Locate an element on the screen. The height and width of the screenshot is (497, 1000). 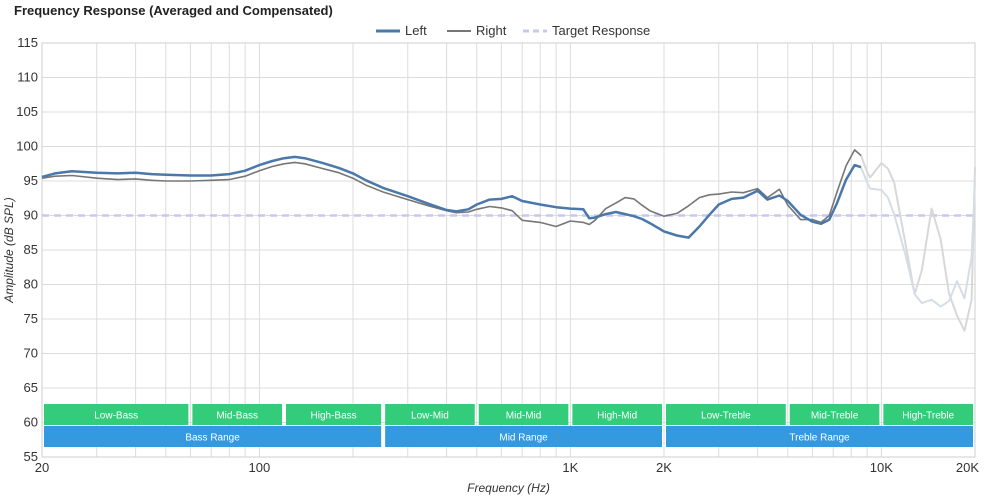
band-label: Low-Bass is located at coordinates (116, 416).